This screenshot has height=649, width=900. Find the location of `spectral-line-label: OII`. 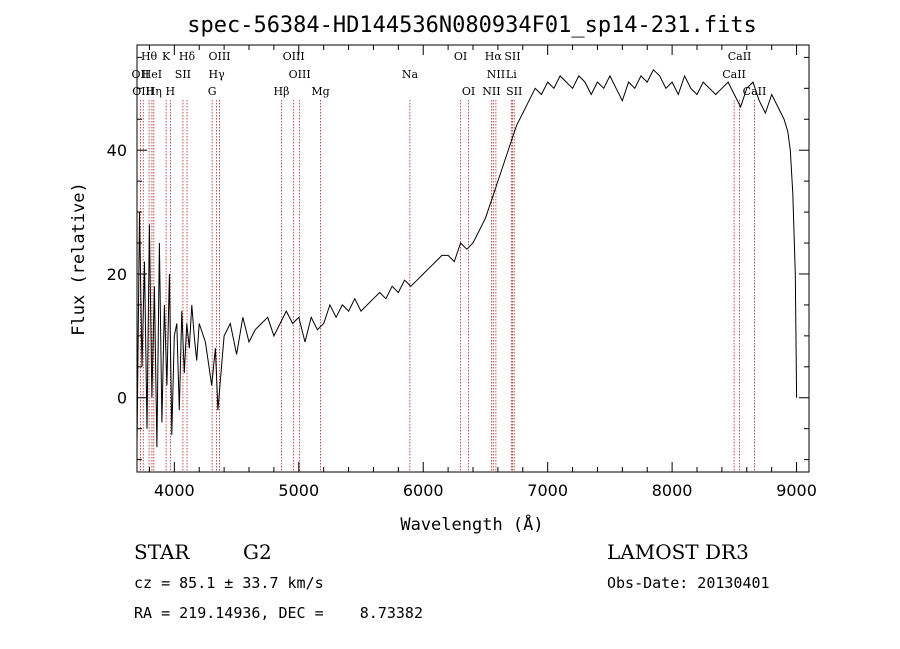

spectral-line-label: OII is located at coordinates (141, 74).